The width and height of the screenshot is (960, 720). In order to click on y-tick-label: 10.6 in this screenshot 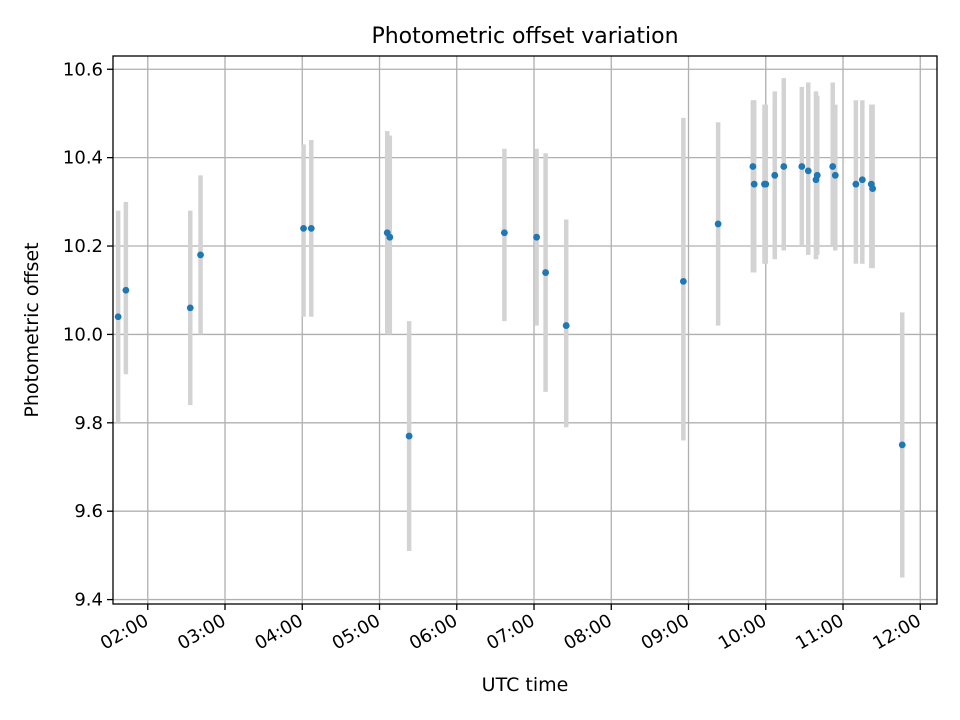, I will do `click(83, 69)`.